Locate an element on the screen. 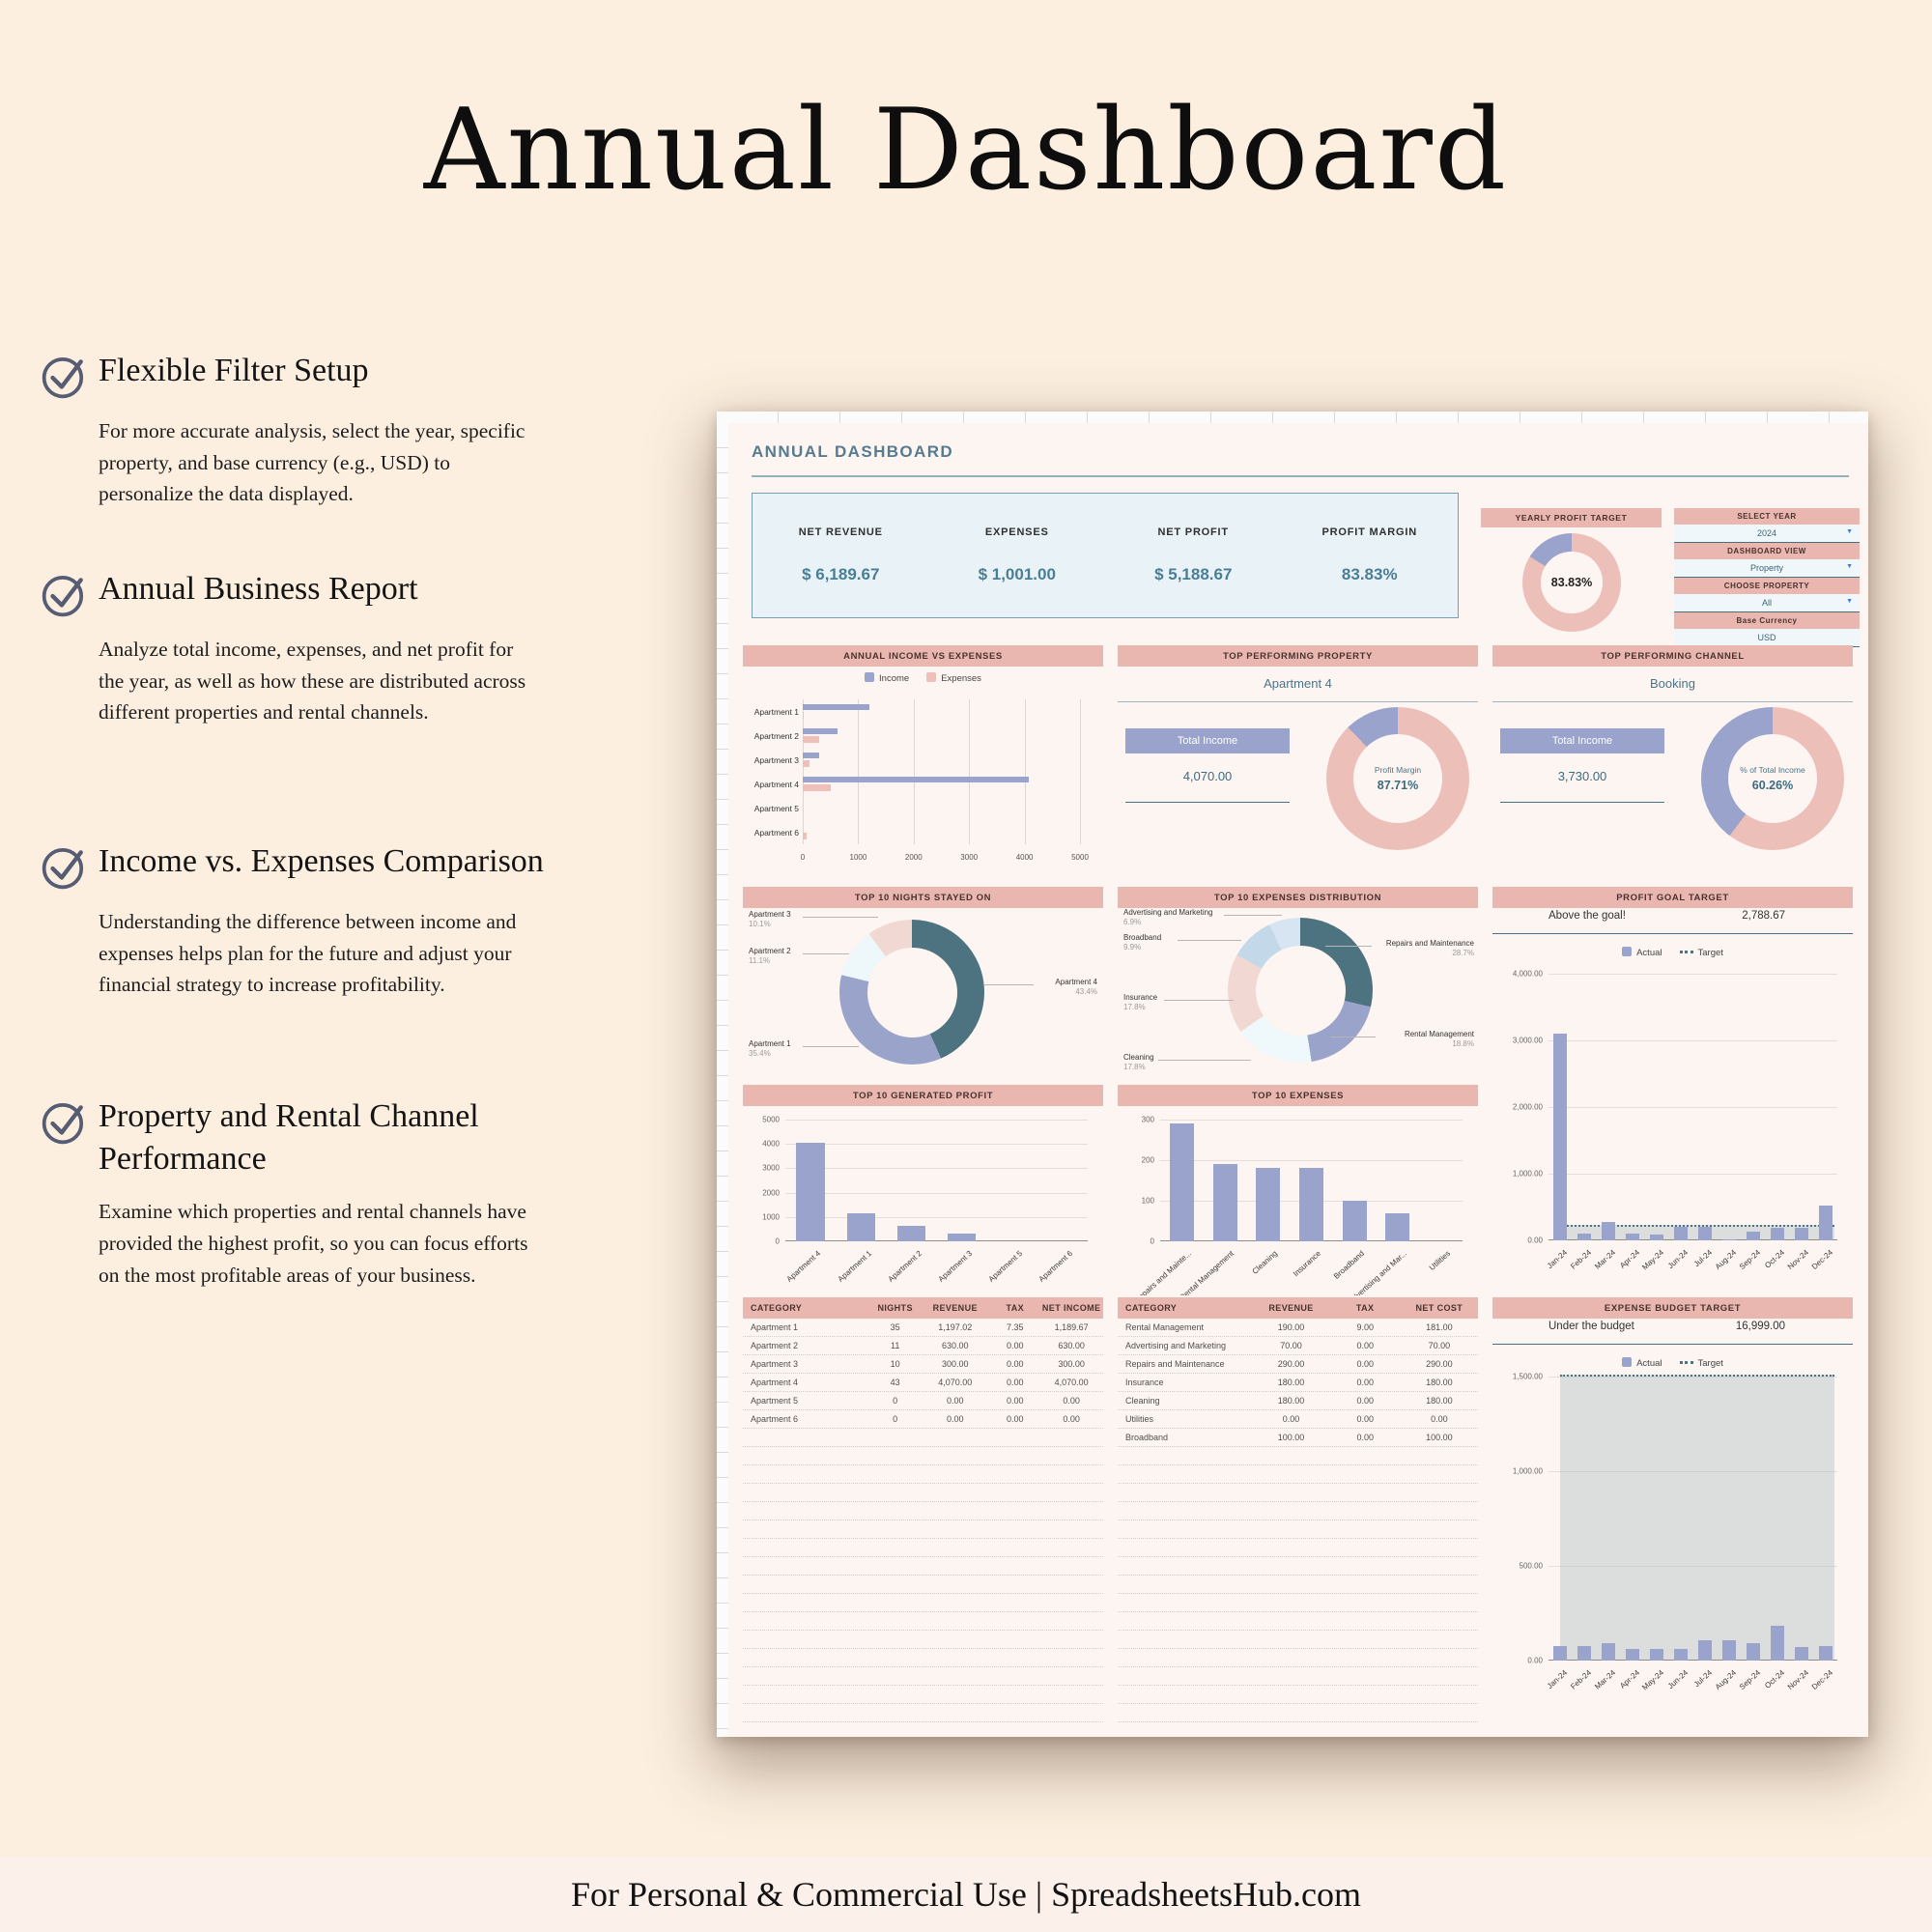  table-cell: 70.00 is located at coordinates (1439, 1345).